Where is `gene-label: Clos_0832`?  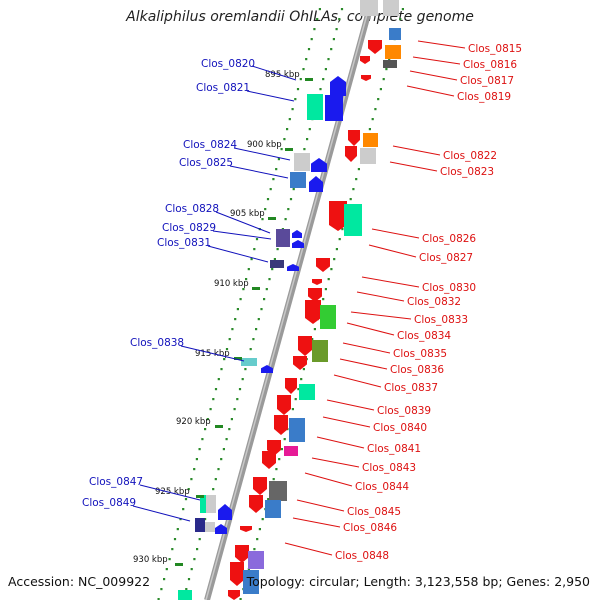 gene-label: Clos_0832 is located at coordinates (434, 302).